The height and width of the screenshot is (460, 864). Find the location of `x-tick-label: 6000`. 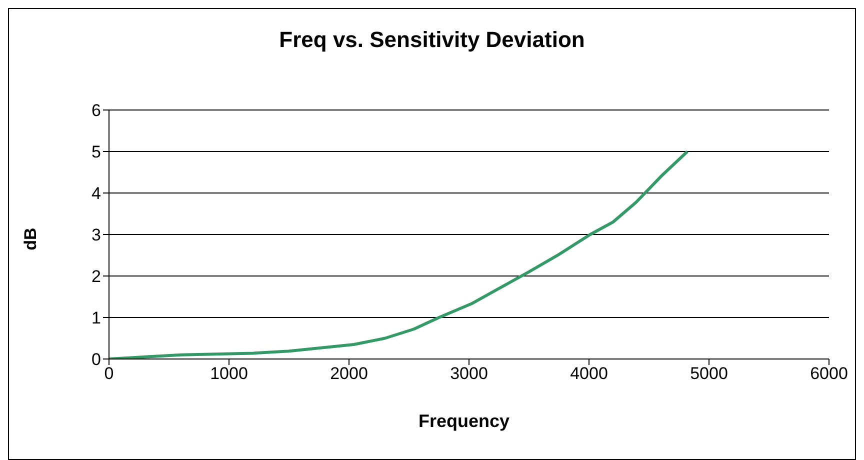

x-tick-label: 6000 is located at coordinates (829, 374).